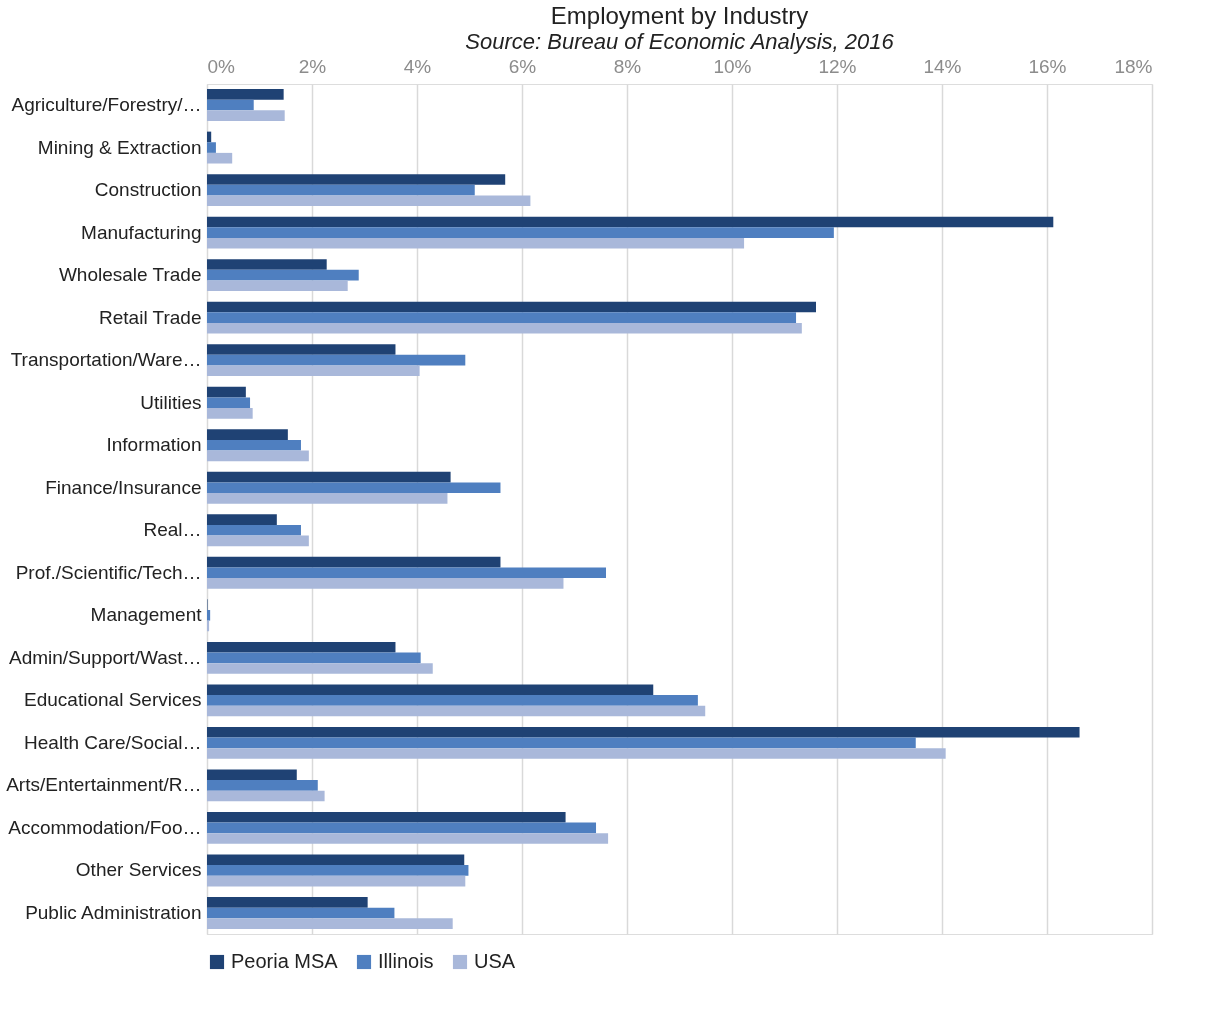 The height and width of the screenshot is (1028, 1222). What do you see at coordinates (679, 15) in the screenshot?
I see `chart-title: Employment by Industry` at bounding box center [679, 15].